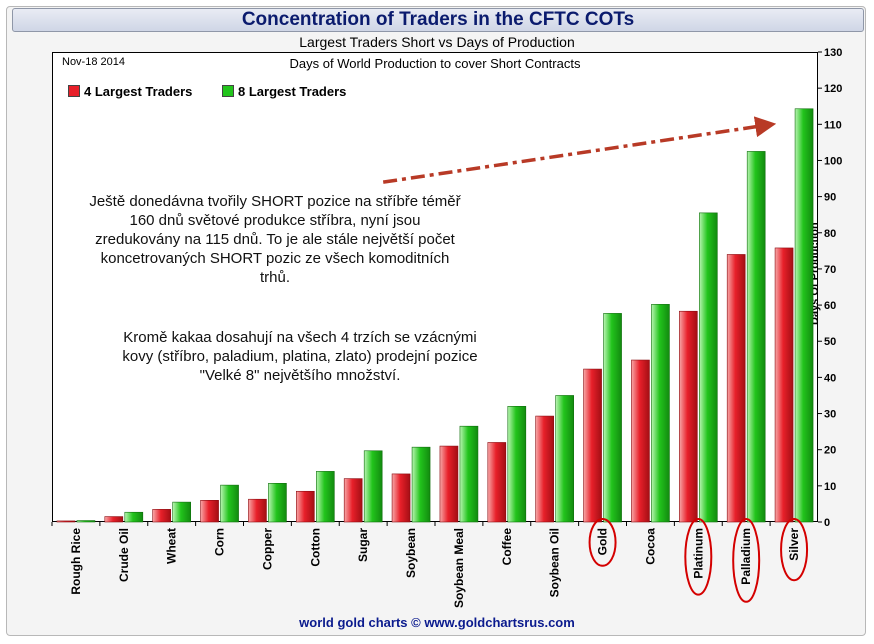 Image resolution: width=874 pixels, height=644 pixels. What do you see at coordinates (66, 521) in the screenshot?
I see `bar-top4-rough-rice` at bounding box center [66, 521].